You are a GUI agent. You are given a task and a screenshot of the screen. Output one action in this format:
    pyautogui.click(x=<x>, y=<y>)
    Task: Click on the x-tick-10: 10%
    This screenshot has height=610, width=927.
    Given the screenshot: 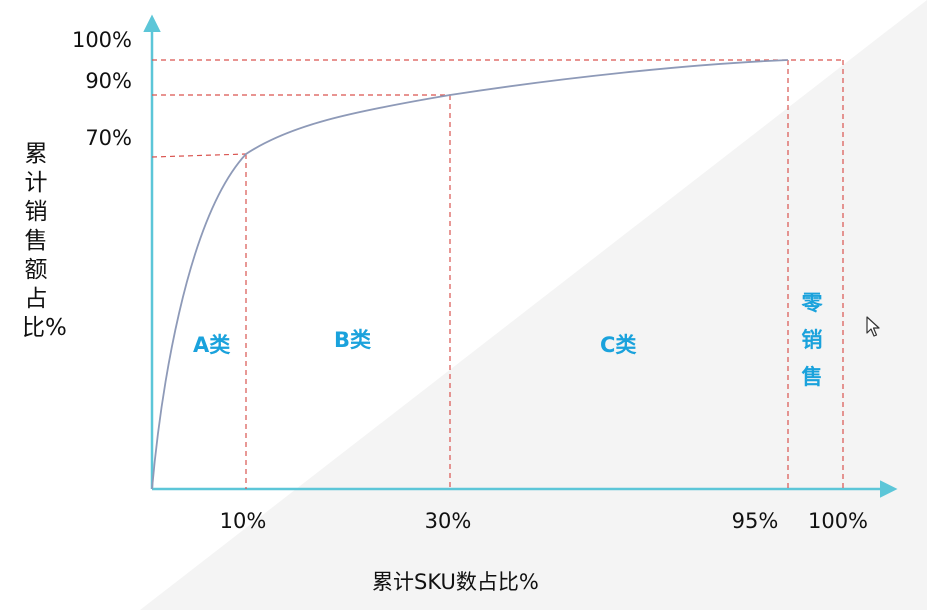 What is the action you would take?
    pyautogui.click(x=243, y=521)
    